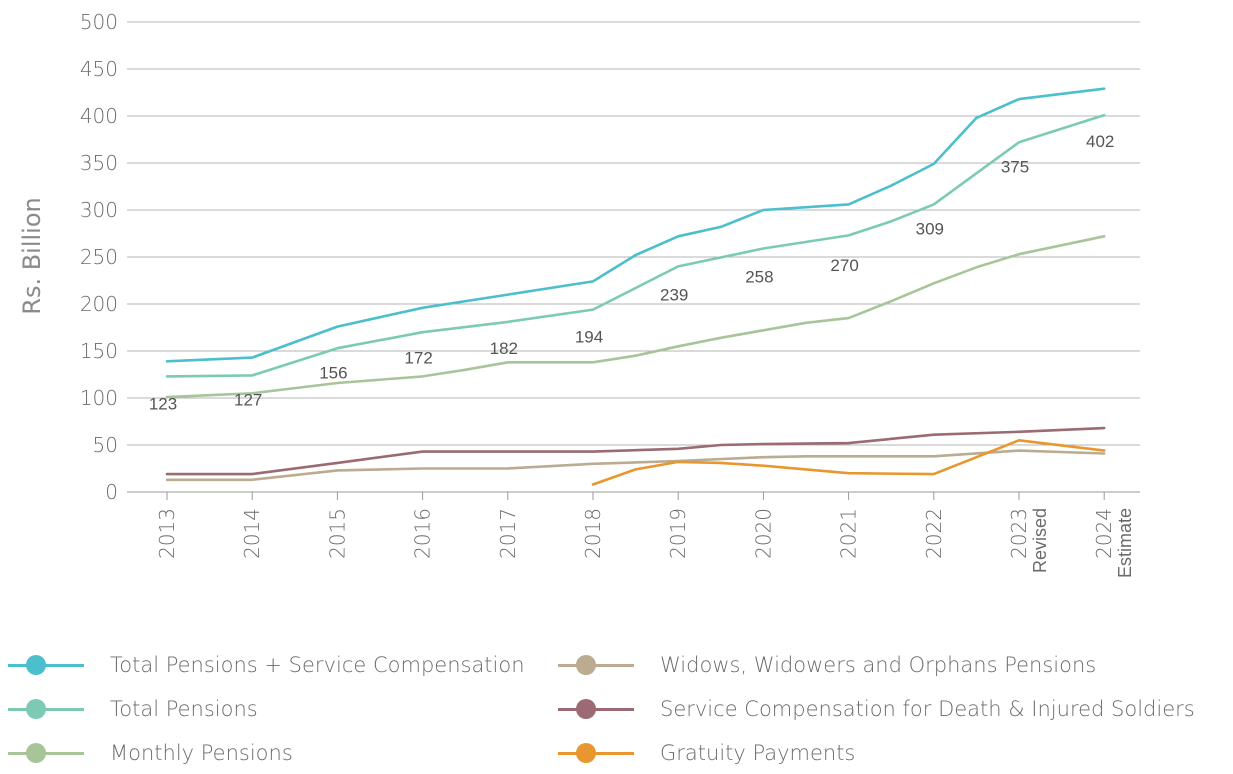 Image resolution: width=1233 pixels, height=774 pixels. What do you see at coordinates (674, 294) in the screenshot?
I see `data-label: 239` at bounding box center [674, 294].